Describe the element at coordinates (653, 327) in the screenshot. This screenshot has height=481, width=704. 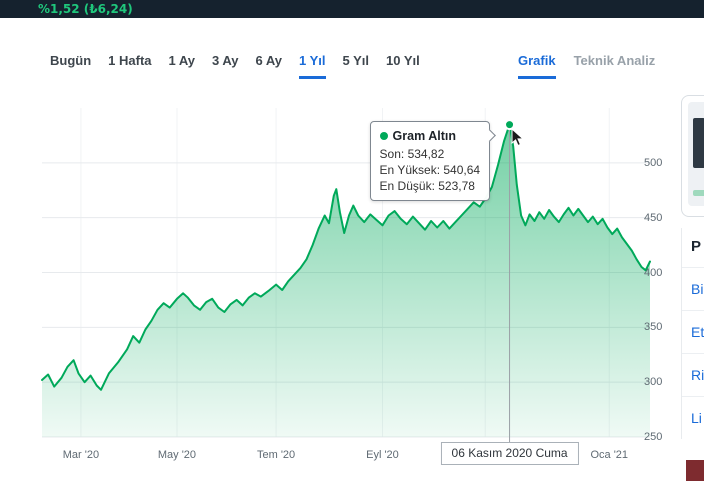
I see `y-axis-label: 350` at that location.